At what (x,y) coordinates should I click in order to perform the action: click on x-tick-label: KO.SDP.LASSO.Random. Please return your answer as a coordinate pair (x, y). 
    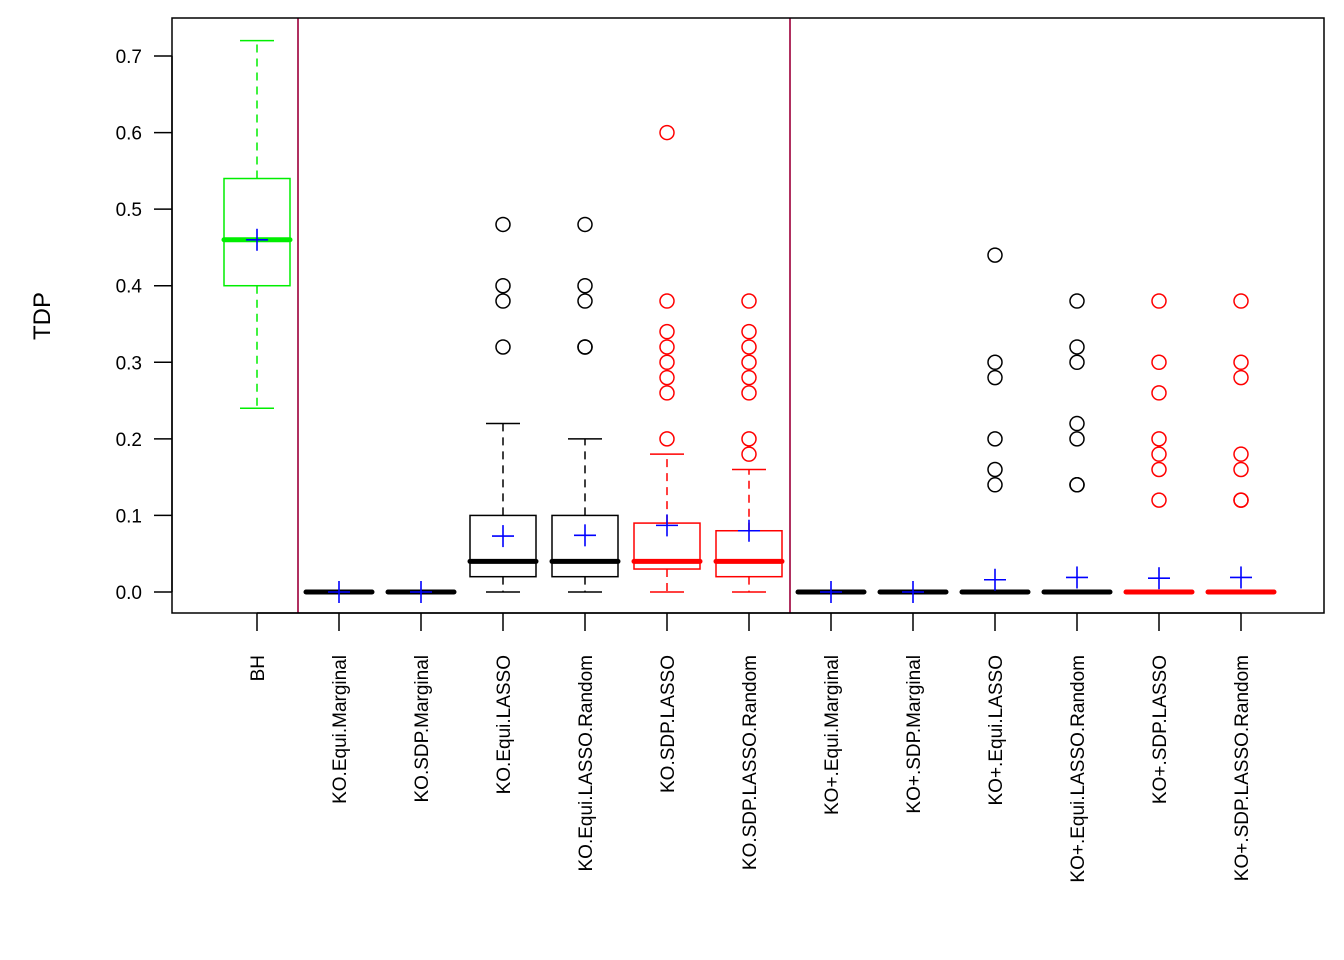
    Looking at the image, I should click on (750, 762).